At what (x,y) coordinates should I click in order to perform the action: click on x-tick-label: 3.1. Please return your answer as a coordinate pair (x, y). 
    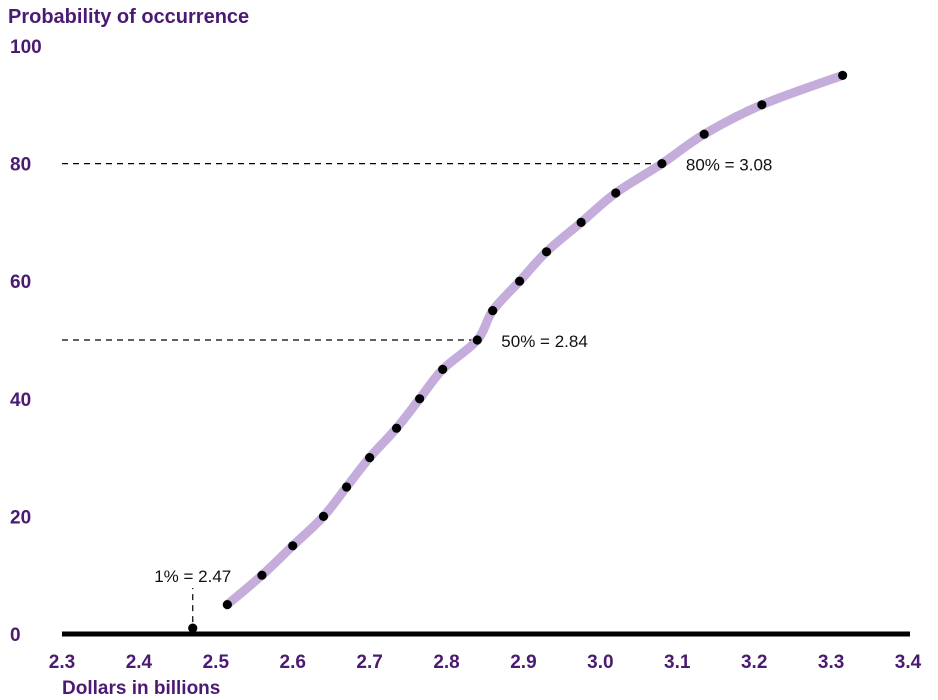
    Looking at the image, I should click on (677, 662).